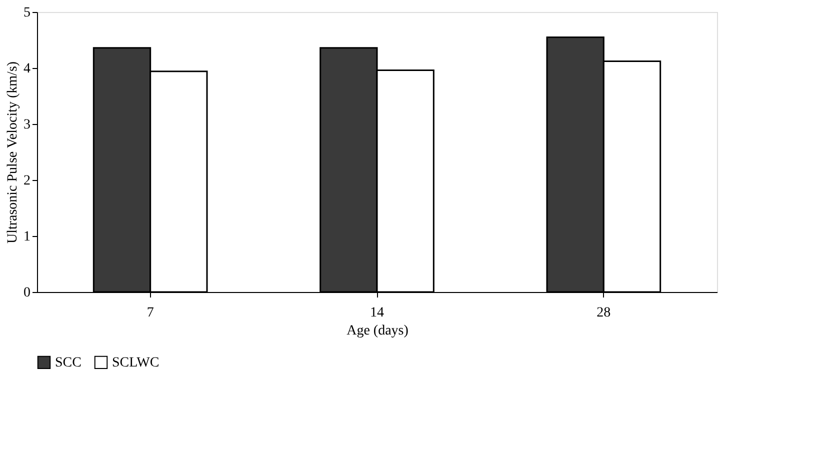 Image resolution: width=830 pixels, height=459 pixels. I want to click on legend-label: SCC, so click(68, 362).